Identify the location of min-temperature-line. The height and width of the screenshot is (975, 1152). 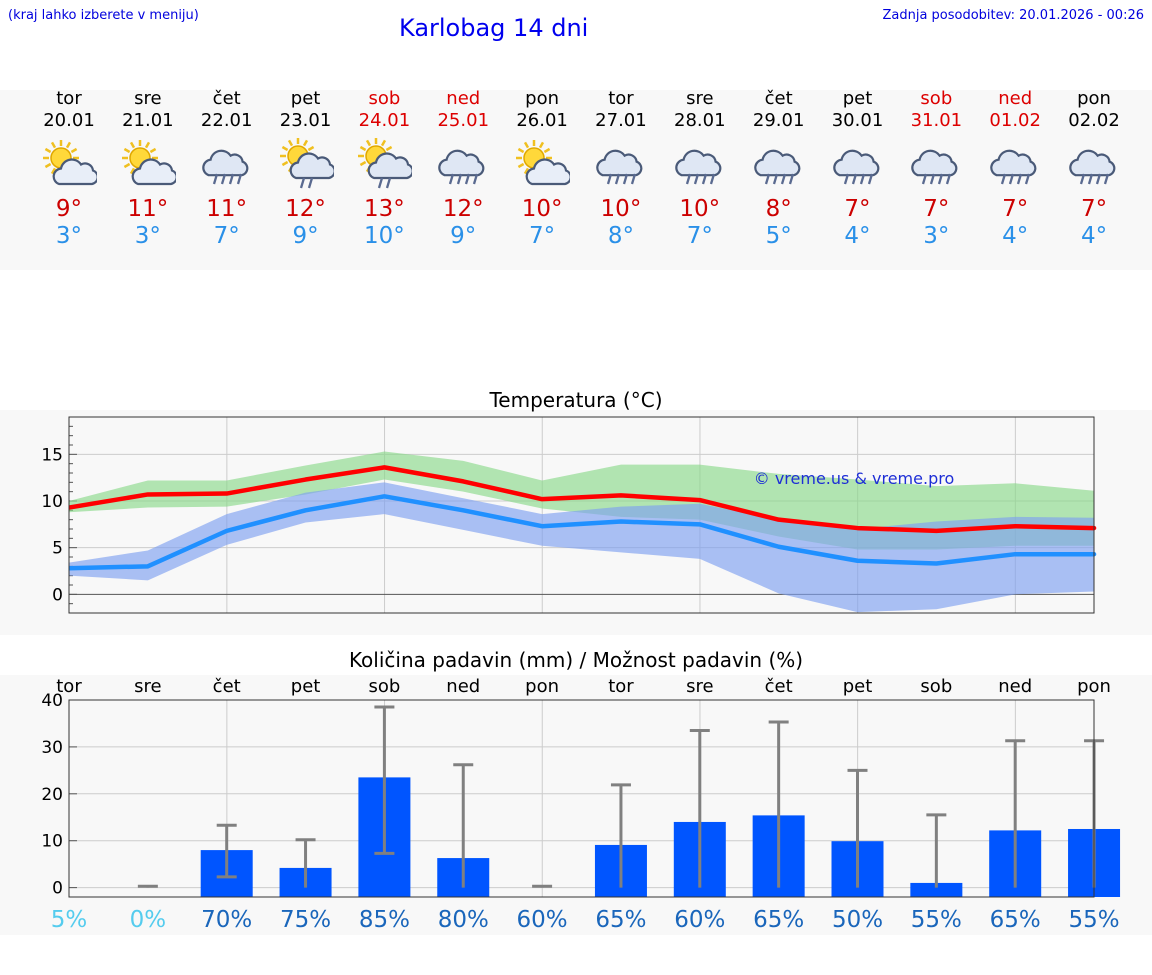
(582, 532).